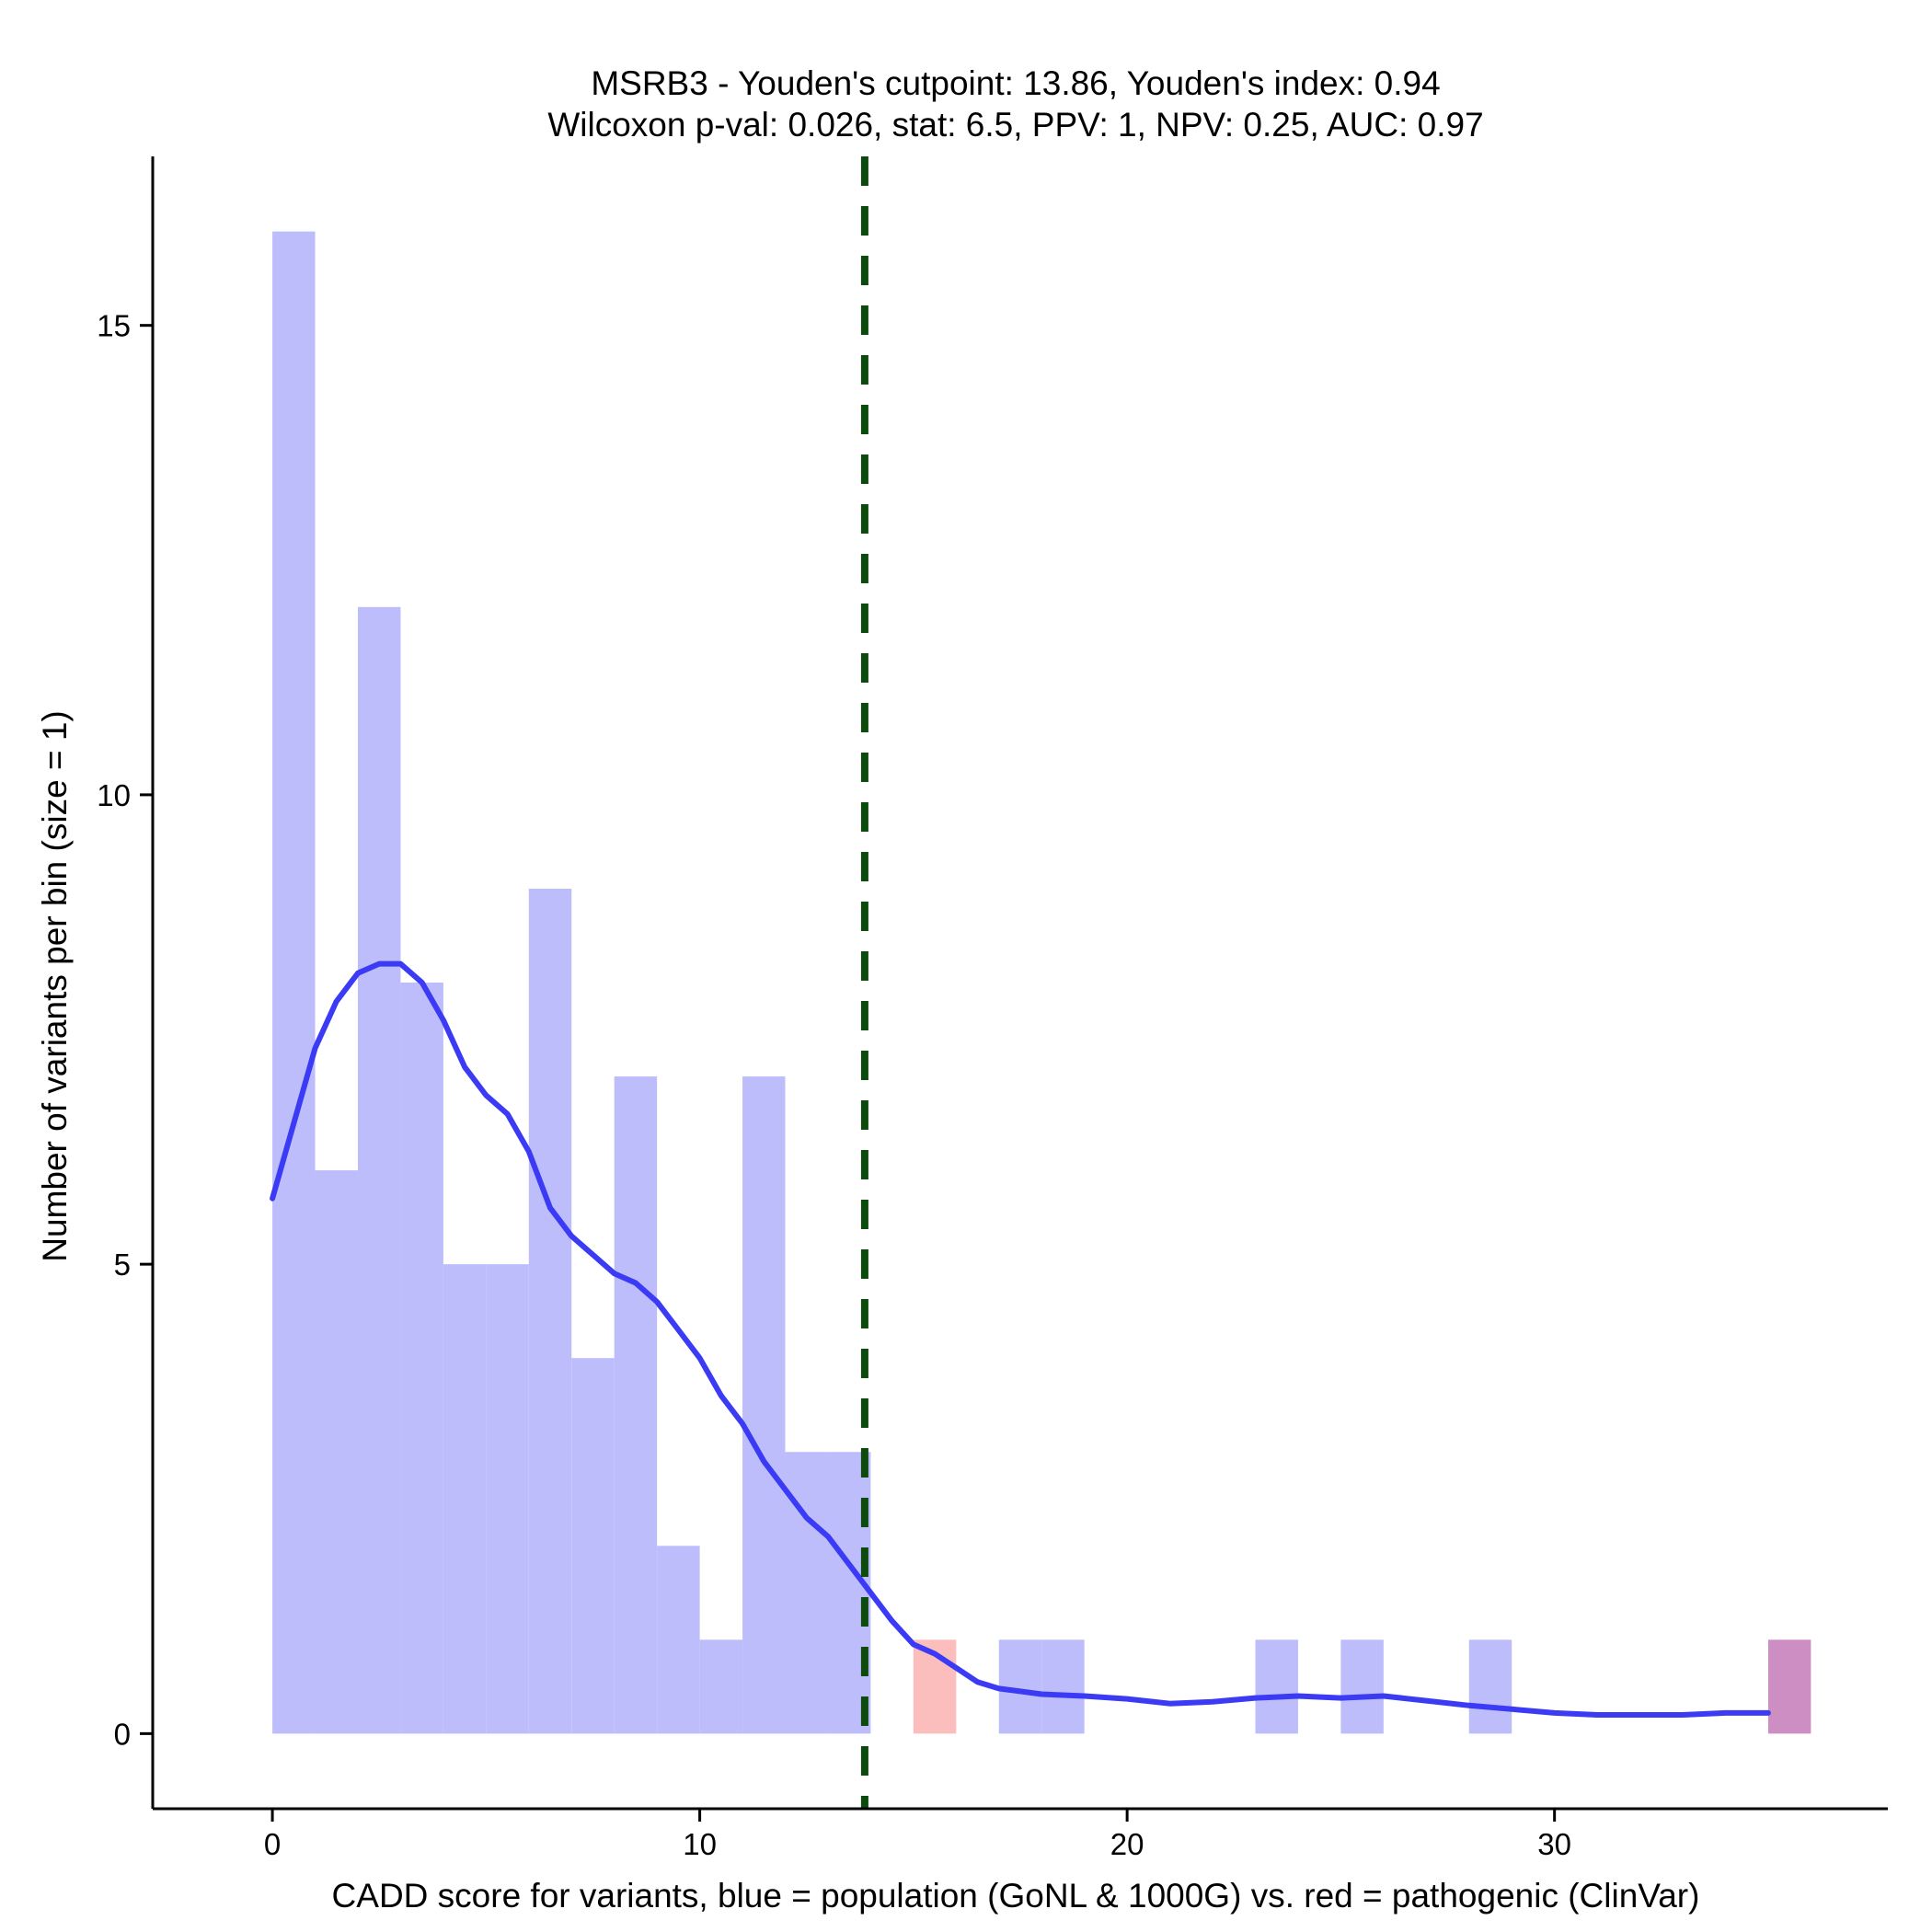 This screenshot has width=1932, height=1932. I want to click on y-axis-label: Number of variants per bin (size = 1), so click(55, 985).